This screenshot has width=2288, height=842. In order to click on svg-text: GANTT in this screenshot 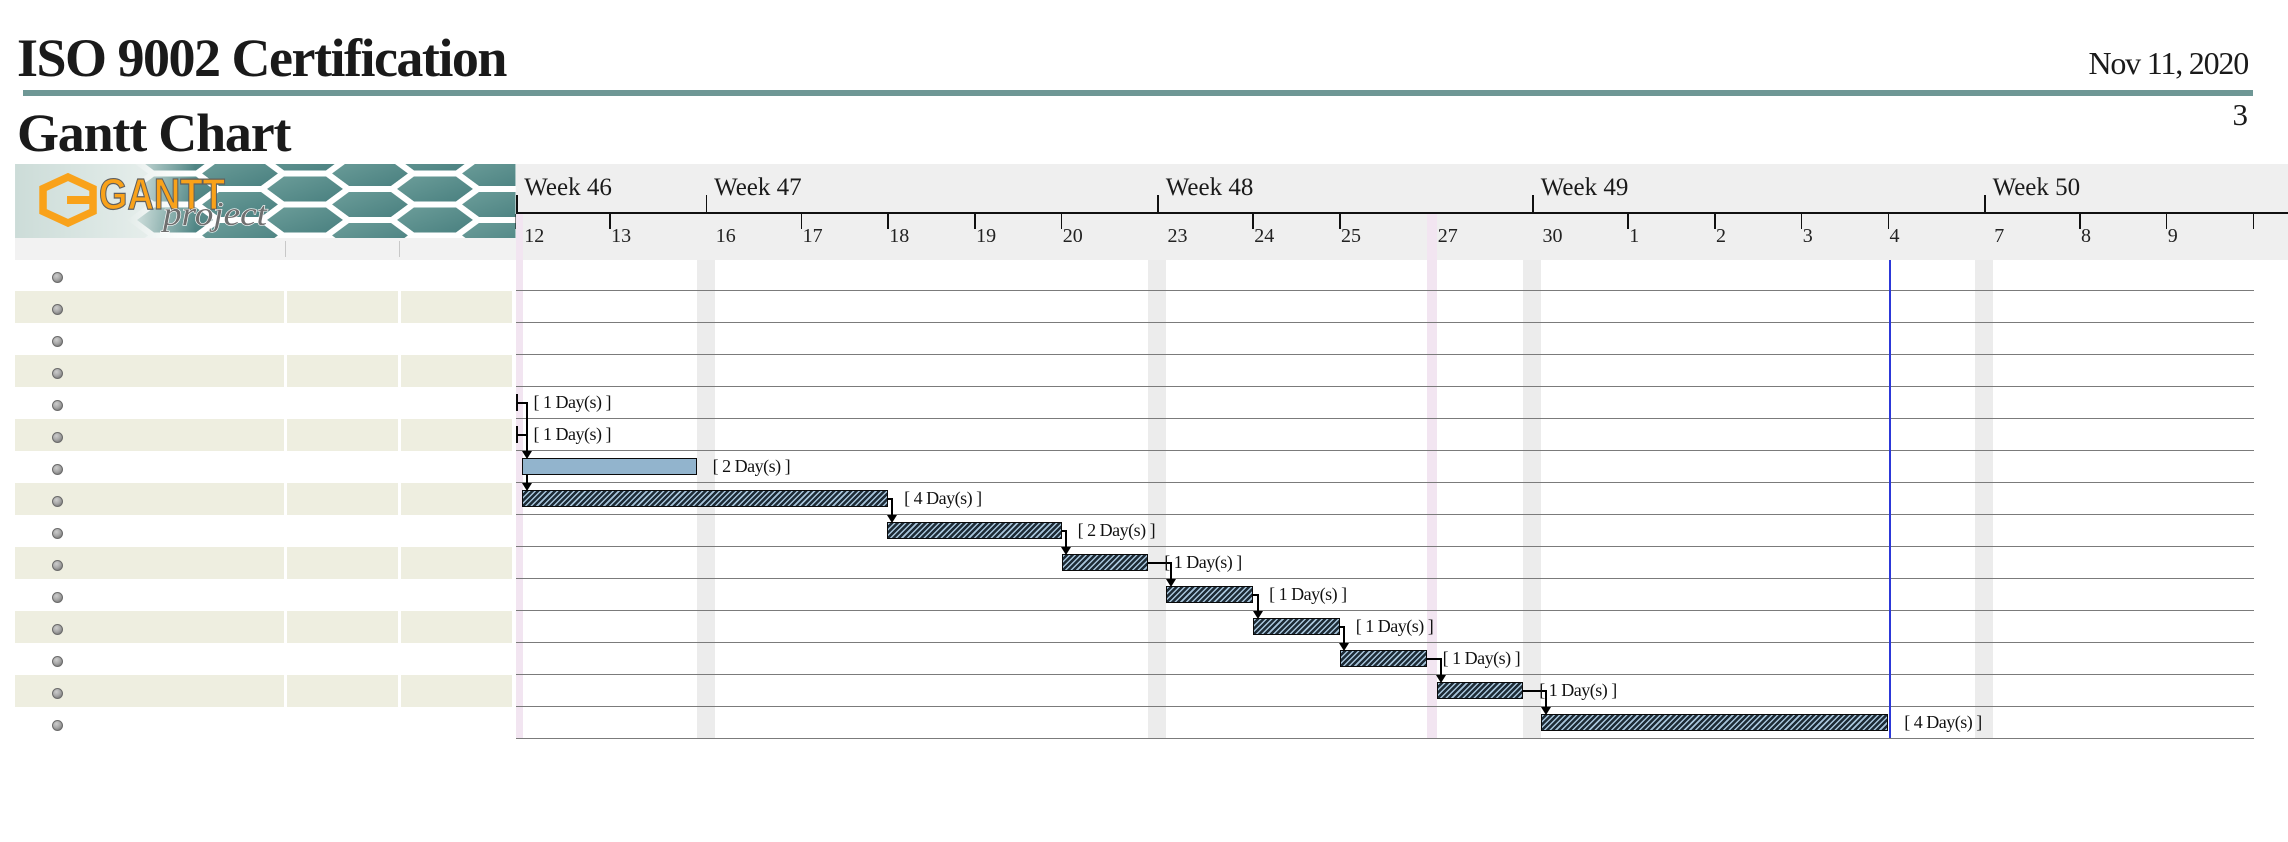, I will do `click(162, 194)`.